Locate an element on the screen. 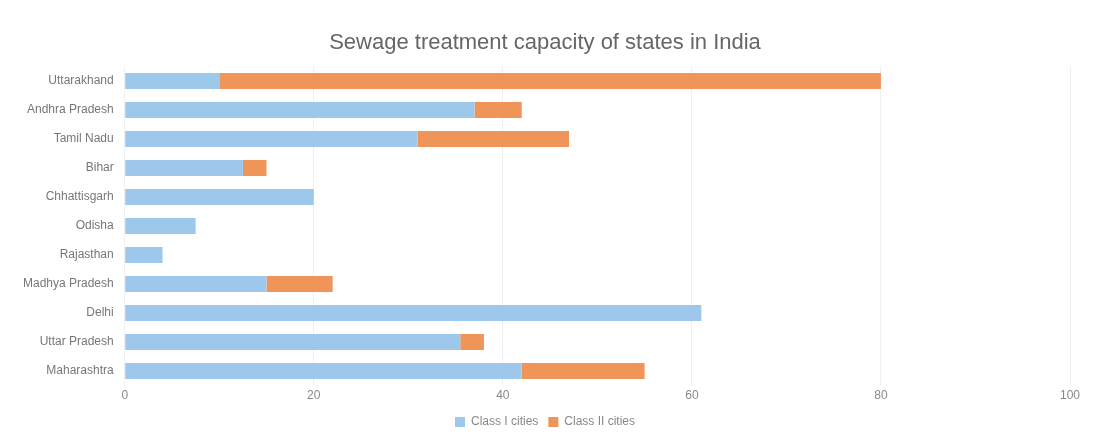  y-tick-label: Maharashtra is located at coordinates (80, 370).